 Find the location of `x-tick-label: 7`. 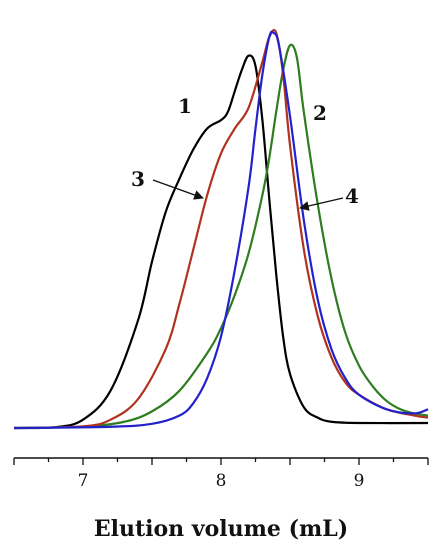

x-tick-label: 7 is located at coordinates (83, 481).